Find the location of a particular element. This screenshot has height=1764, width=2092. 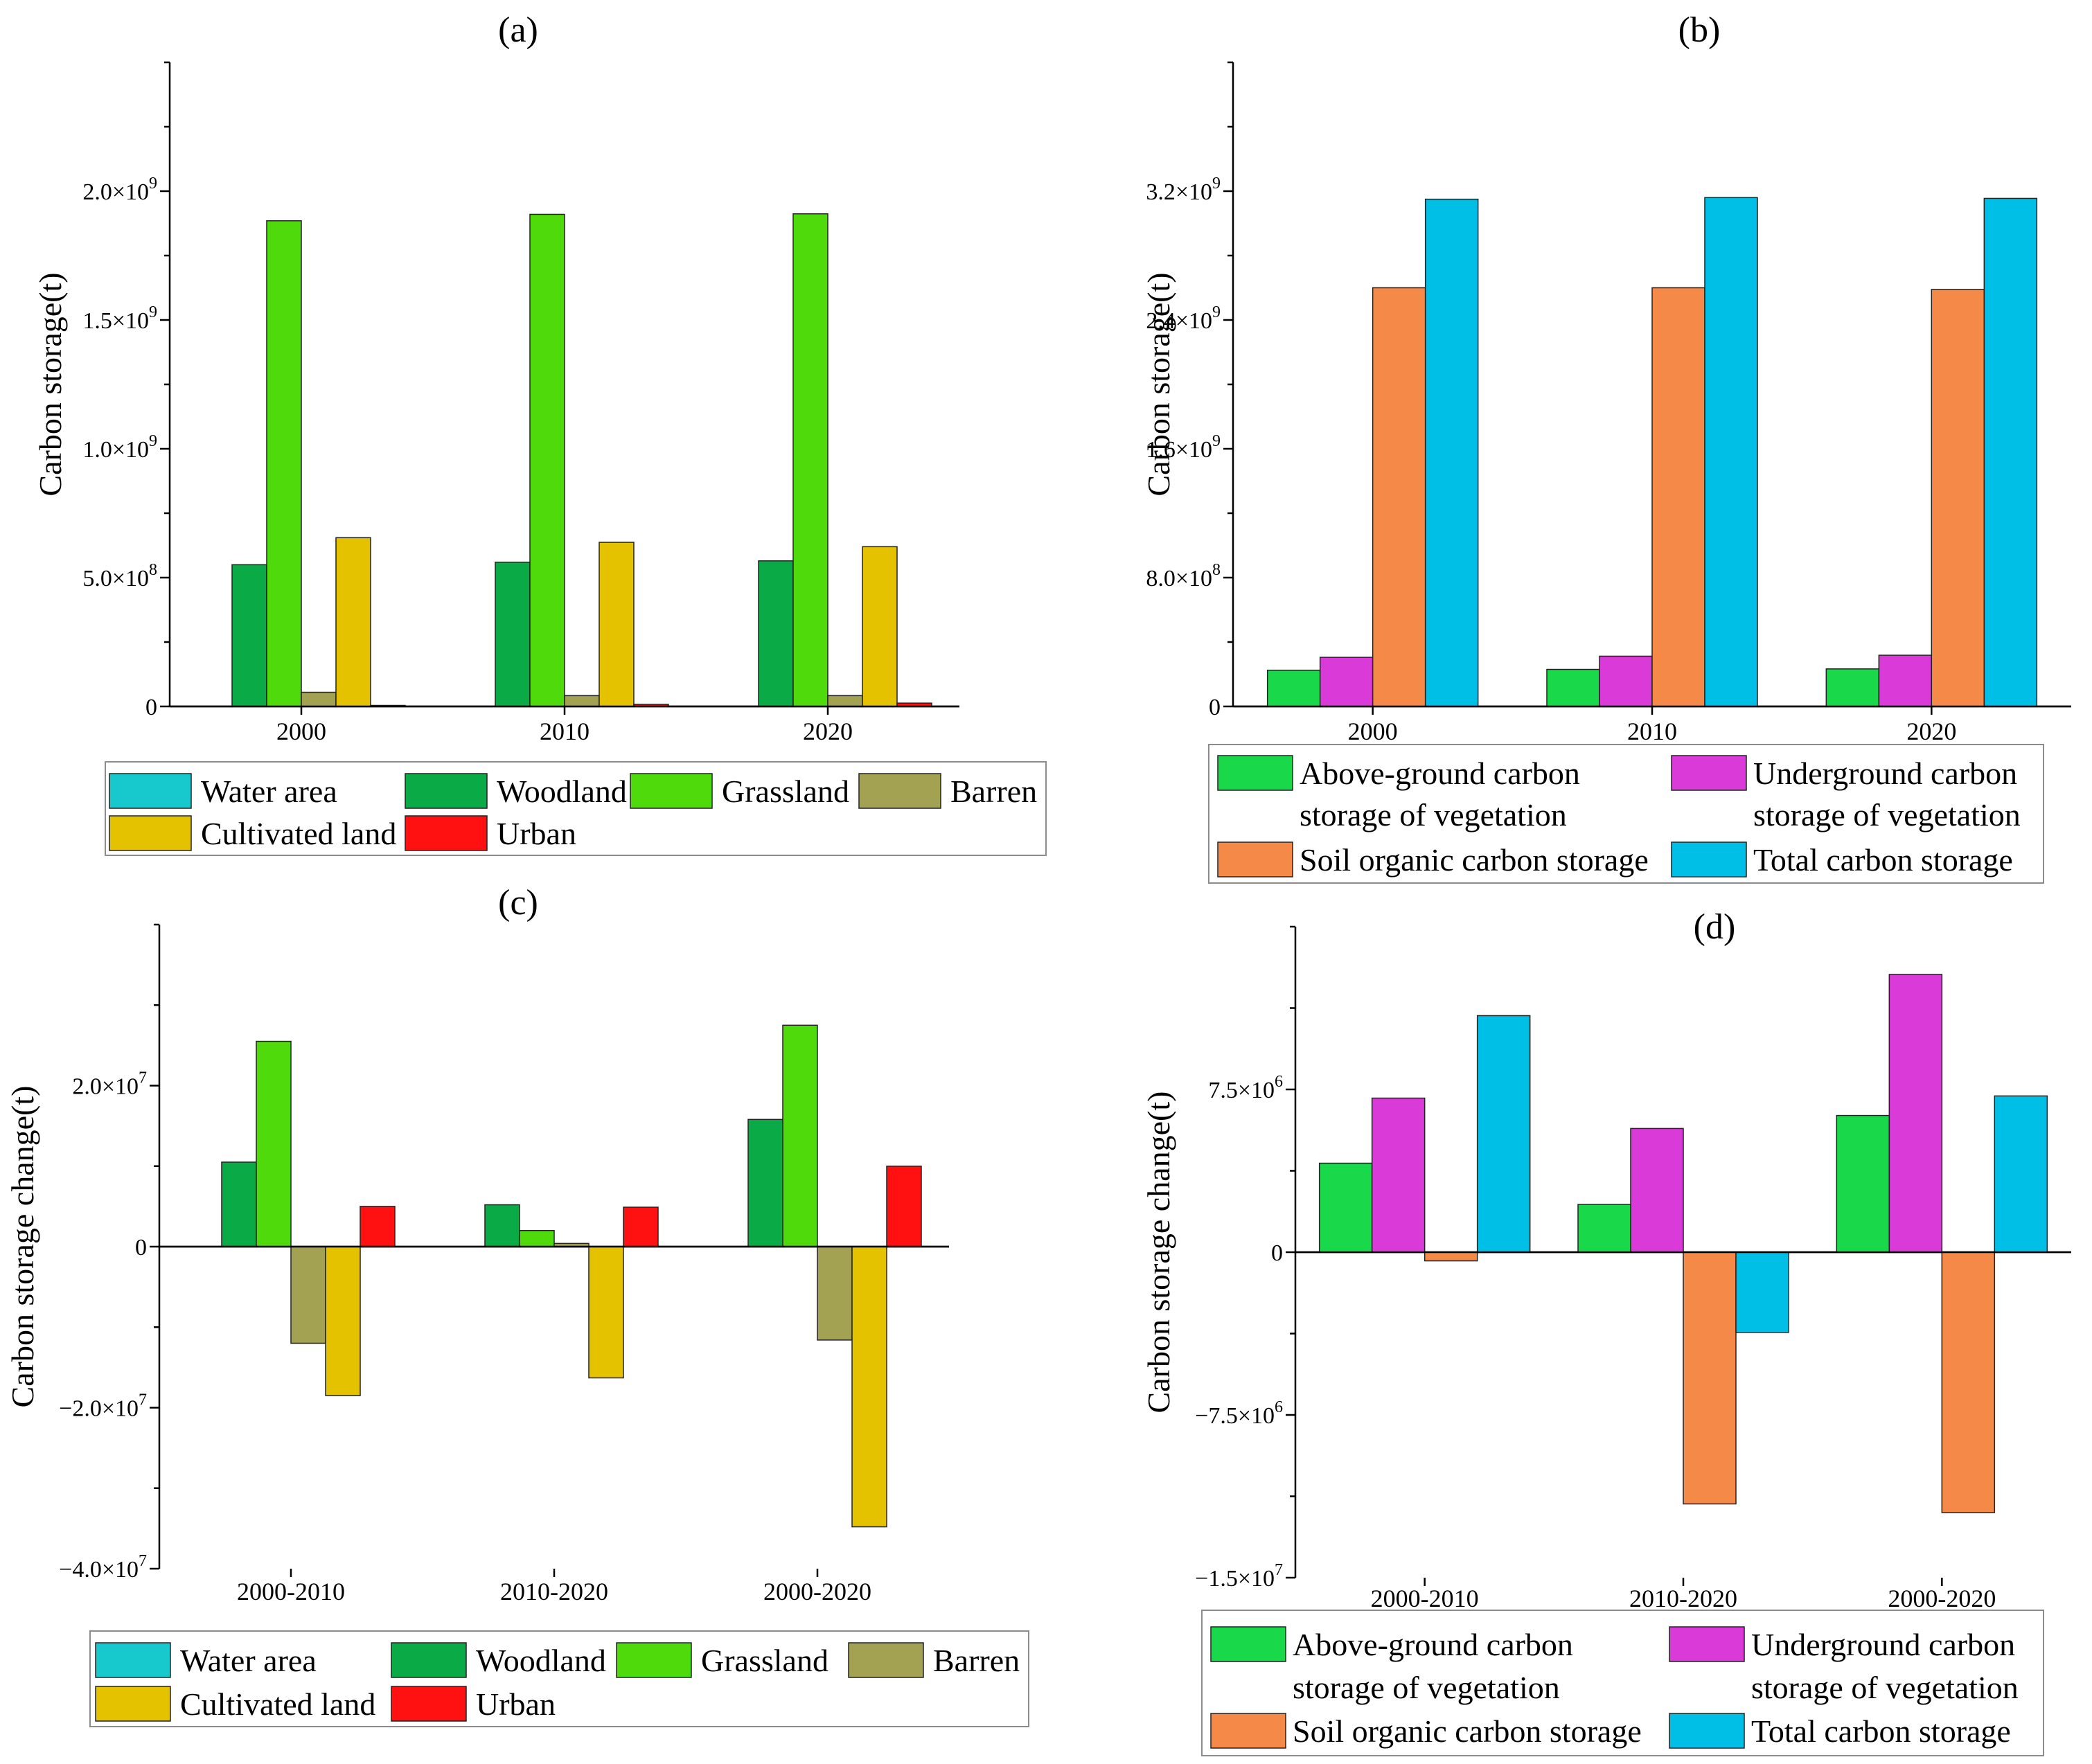

y-tick-label-d: 7.5×10⁶ is located at coordinates (1245, 1088).